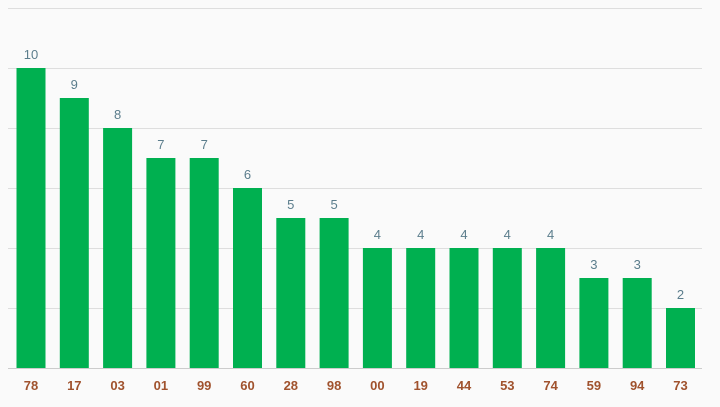 This screenshot has height=407, width=720. Describe the element at coordinates (160, 144) in the screenshot. I see `data-label-01: 7` at that location.